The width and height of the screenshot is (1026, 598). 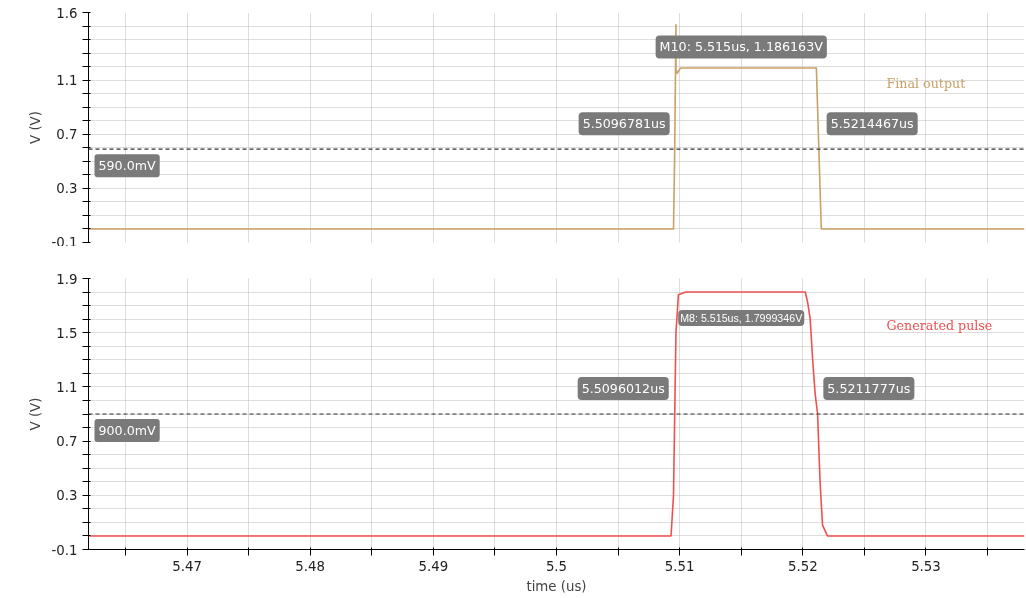 What do you see at coordinates (802, 566) in the screenshot?
I see `x-tick-label: 5.52` at bounding box center [802, 566].